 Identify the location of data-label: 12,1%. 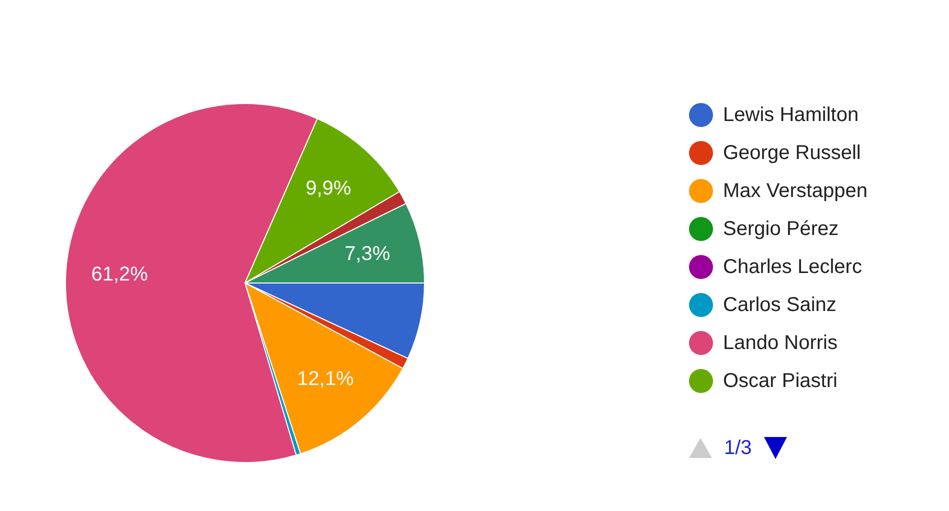
(325, 379).